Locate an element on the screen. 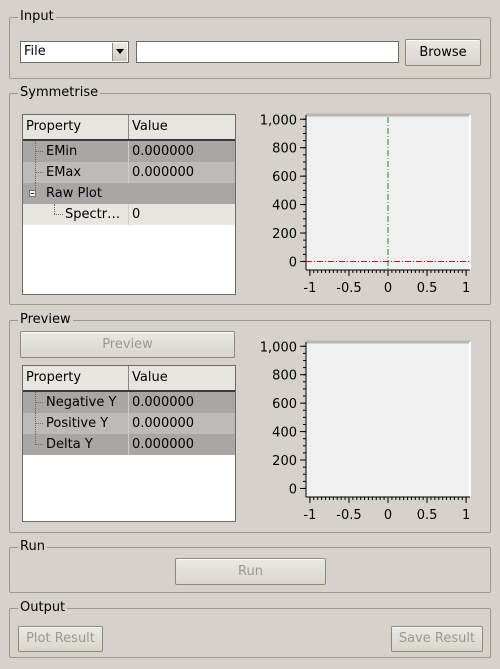 The height and width of the screenshot is (669, 500). run-group-title: Run is located at coordinates (32, 547).